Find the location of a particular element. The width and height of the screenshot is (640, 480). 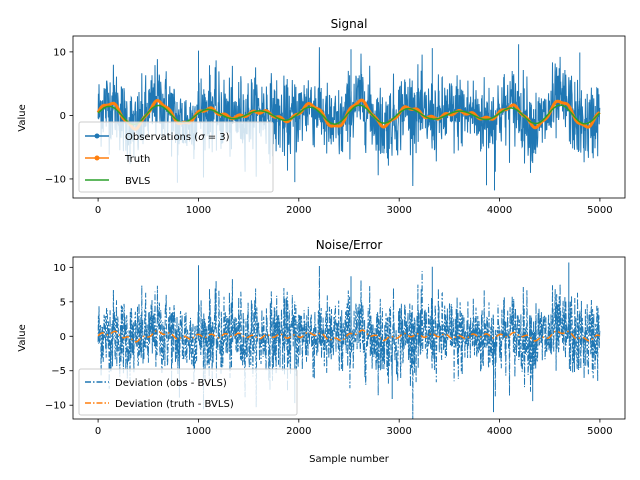

legend-marker-truth is located at coordinates (97, 158).